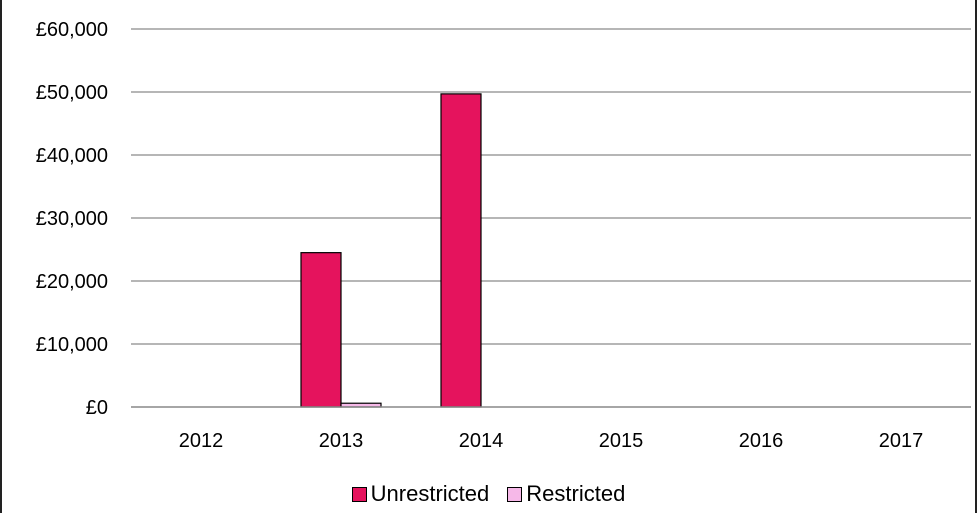 The width and height of the screenshot is (977, 513). Describe the element at coordinates (72, 93) in the screenshot. I see `y-tick-label: £50,000` at that location.